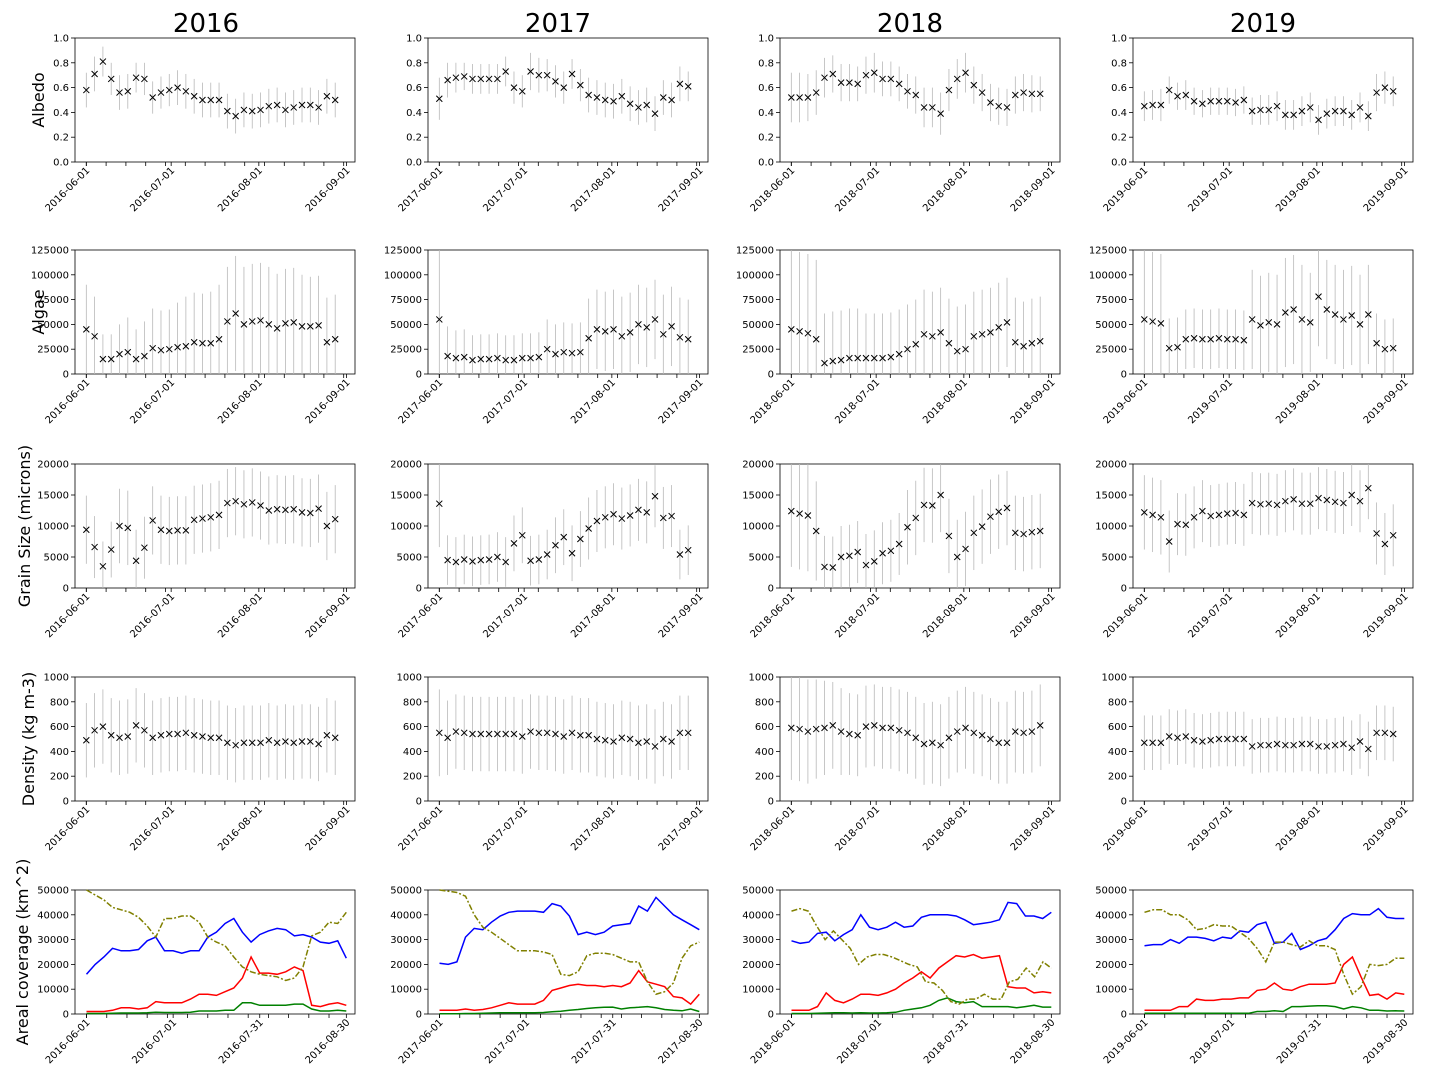 Image resolution: width=1440 pixels, height=1080 pixels. I want to click on y-tick-label: 125000, so click(403, 251).